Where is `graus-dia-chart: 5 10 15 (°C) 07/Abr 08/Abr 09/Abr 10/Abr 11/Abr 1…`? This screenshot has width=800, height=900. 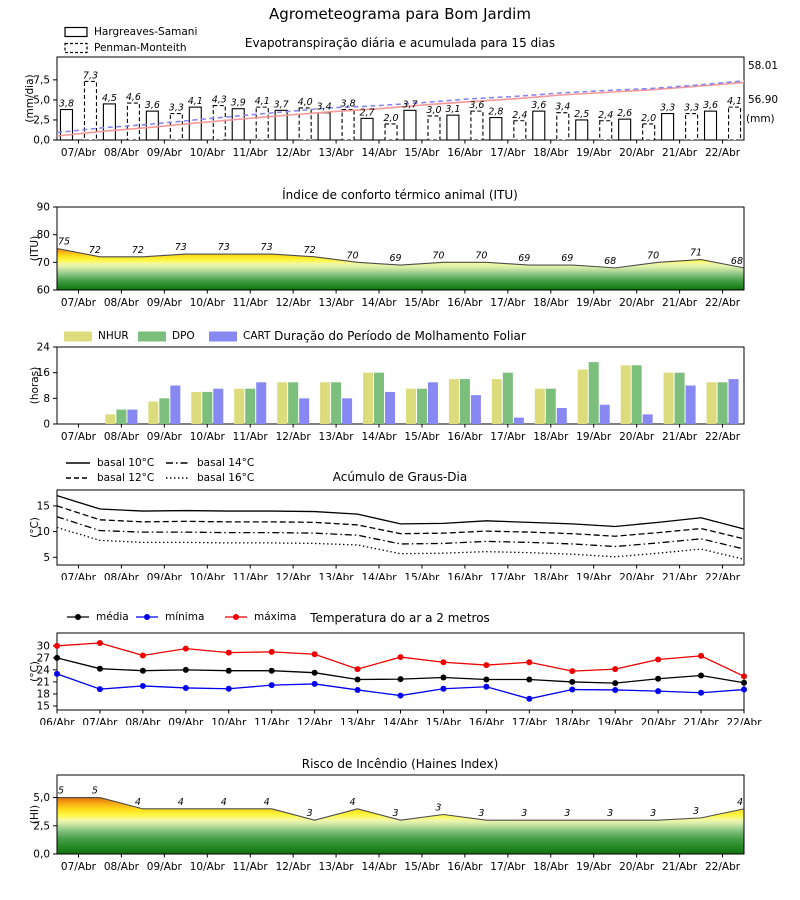 graus-dia-chart: 5 10 15 (°C) 07/Abr 08/Abr 09/Abr 10/Abr 11/Abr 1… is located at coordinates (387, 534).